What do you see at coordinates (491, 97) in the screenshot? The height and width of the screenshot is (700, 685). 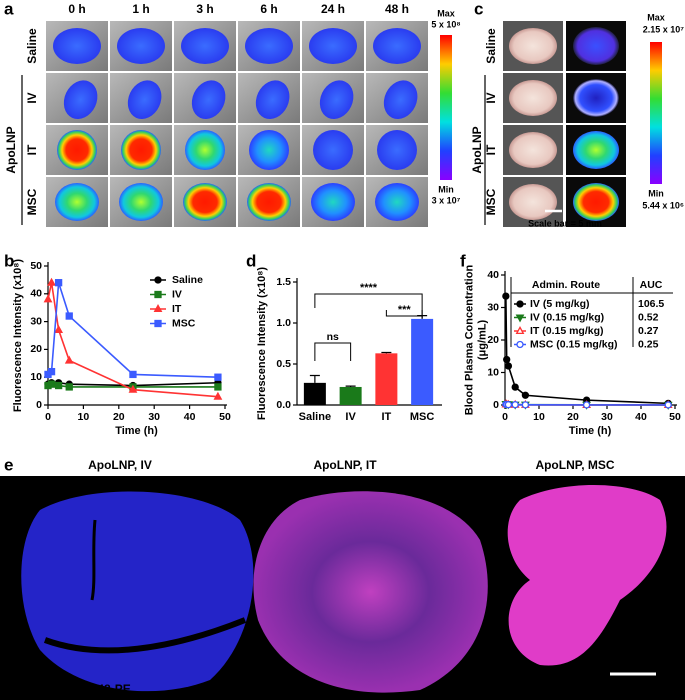 I see `row-label: IV` at bounding box center [491, 97].